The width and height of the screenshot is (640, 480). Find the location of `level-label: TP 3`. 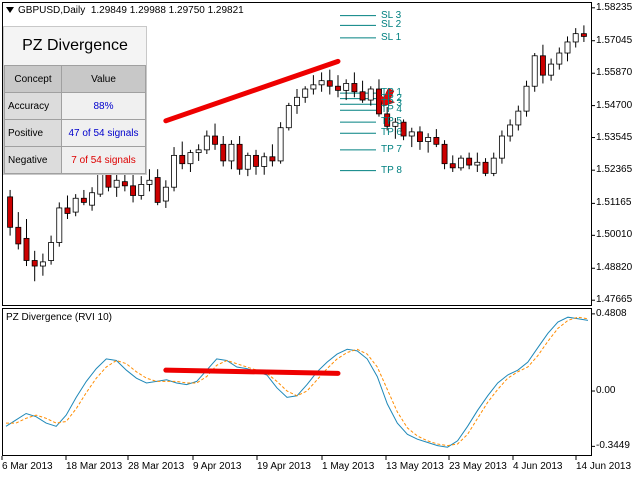

level-label: TP 3 is located at coordinates (391, 104).